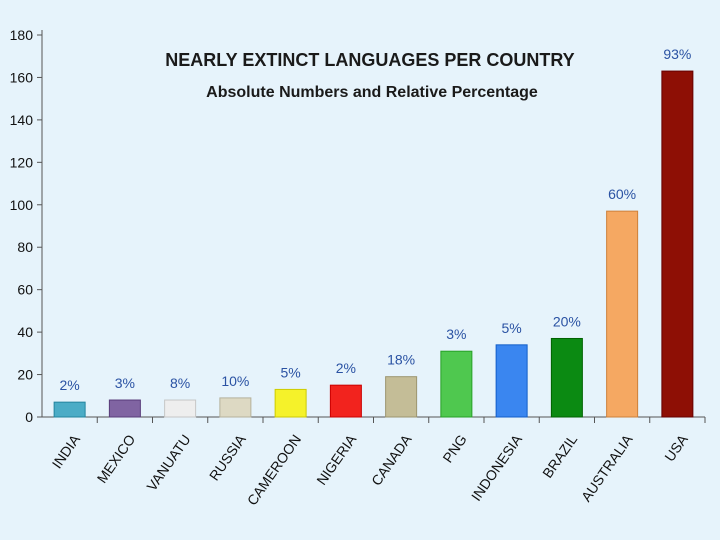 The image size is (720, 540). Describe the element at coordinates (168, 463) in the screenshot. I see `x-tick-label: VANUATU` at that location.